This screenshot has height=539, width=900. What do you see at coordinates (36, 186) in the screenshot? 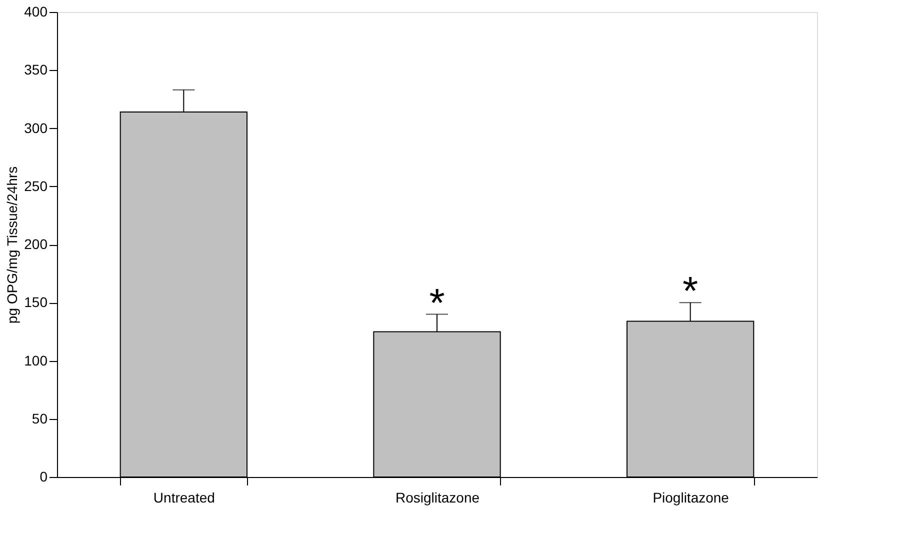
I see `y-tick-label: 250` at bounding box center [36, 186].